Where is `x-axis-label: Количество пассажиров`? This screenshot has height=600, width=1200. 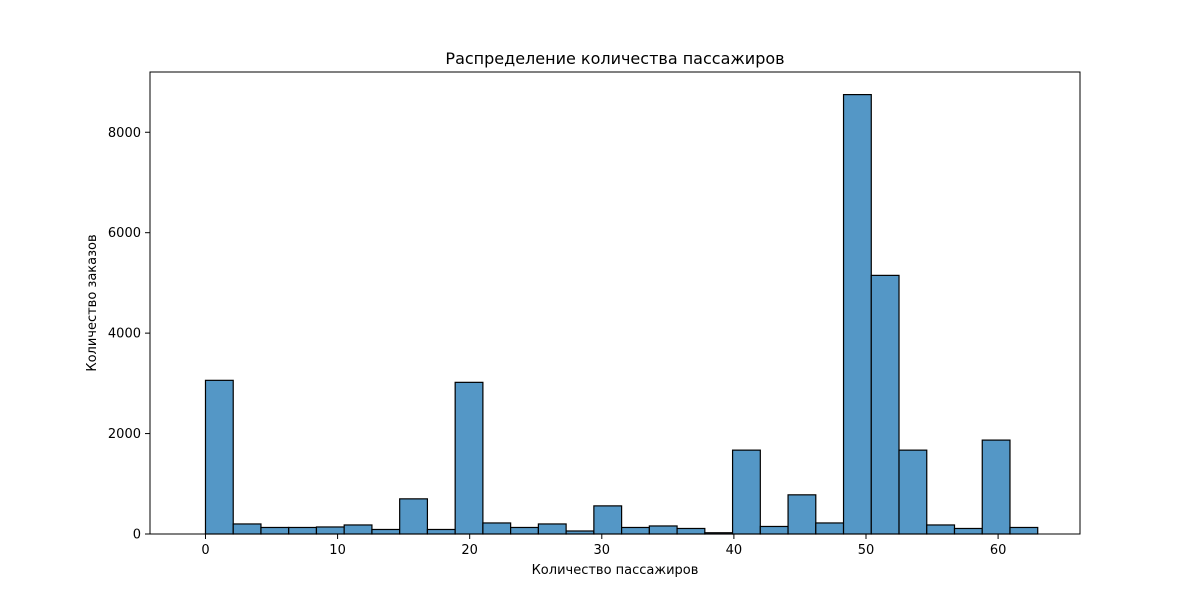 x-axis-label: Количество пассажиров is located at coordinates (615, 570).